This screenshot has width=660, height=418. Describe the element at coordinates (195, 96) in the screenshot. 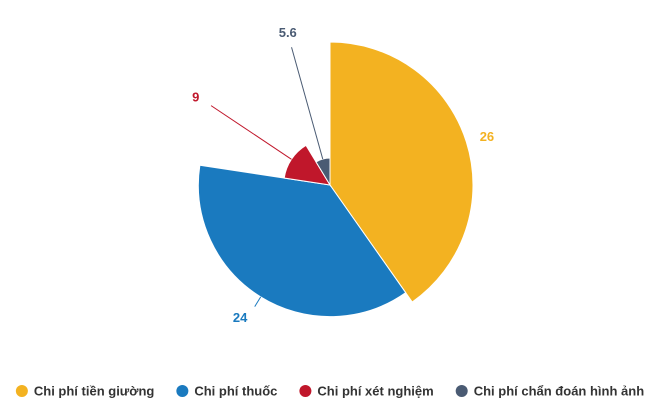

I see `value-label: 9` at that location.